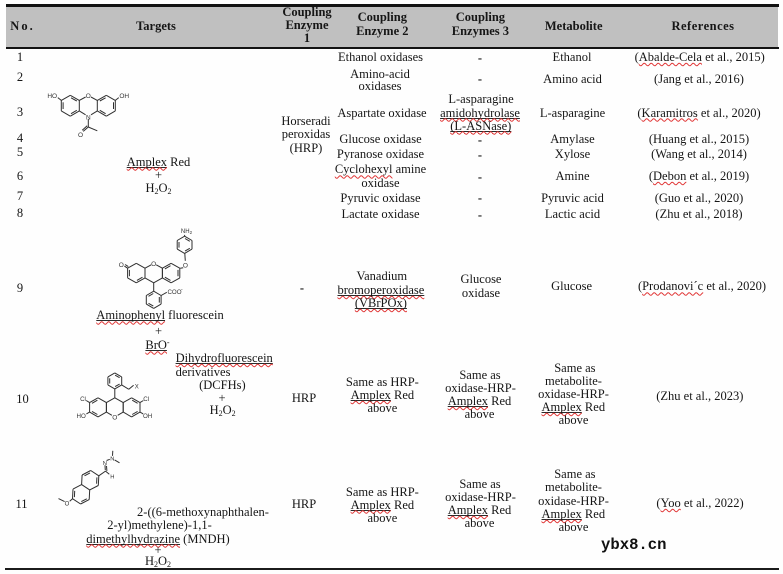 The image size is (783, 574). I want to click on svg-text: H, so click(112, 478).